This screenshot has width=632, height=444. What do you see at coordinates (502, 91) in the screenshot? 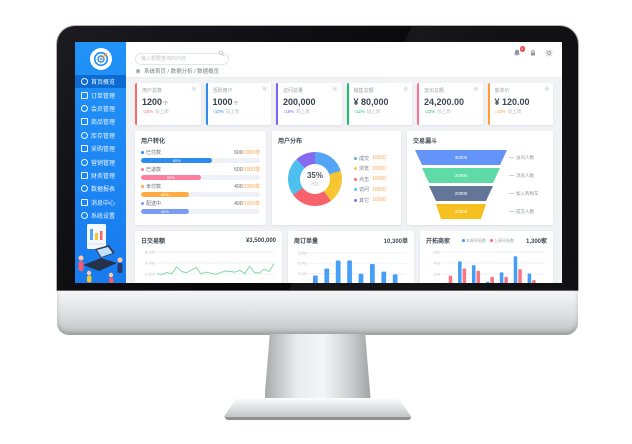
I see `kpi-label: 客单价` at bounding box center [502, 91].